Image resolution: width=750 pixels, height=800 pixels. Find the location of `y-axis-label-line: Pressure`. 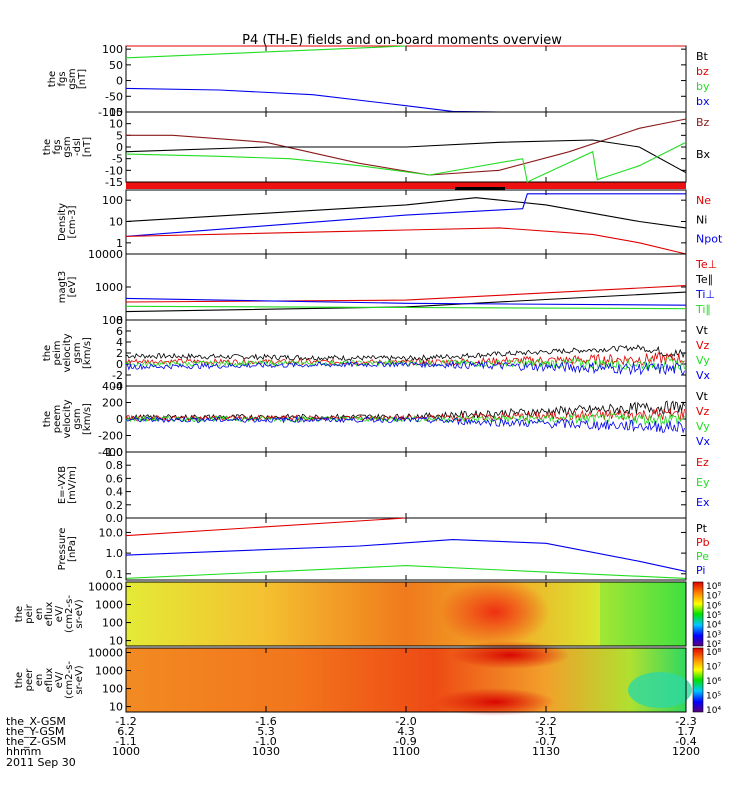

y-axis-label-line: Pressure is located at coordinates (62, 549).